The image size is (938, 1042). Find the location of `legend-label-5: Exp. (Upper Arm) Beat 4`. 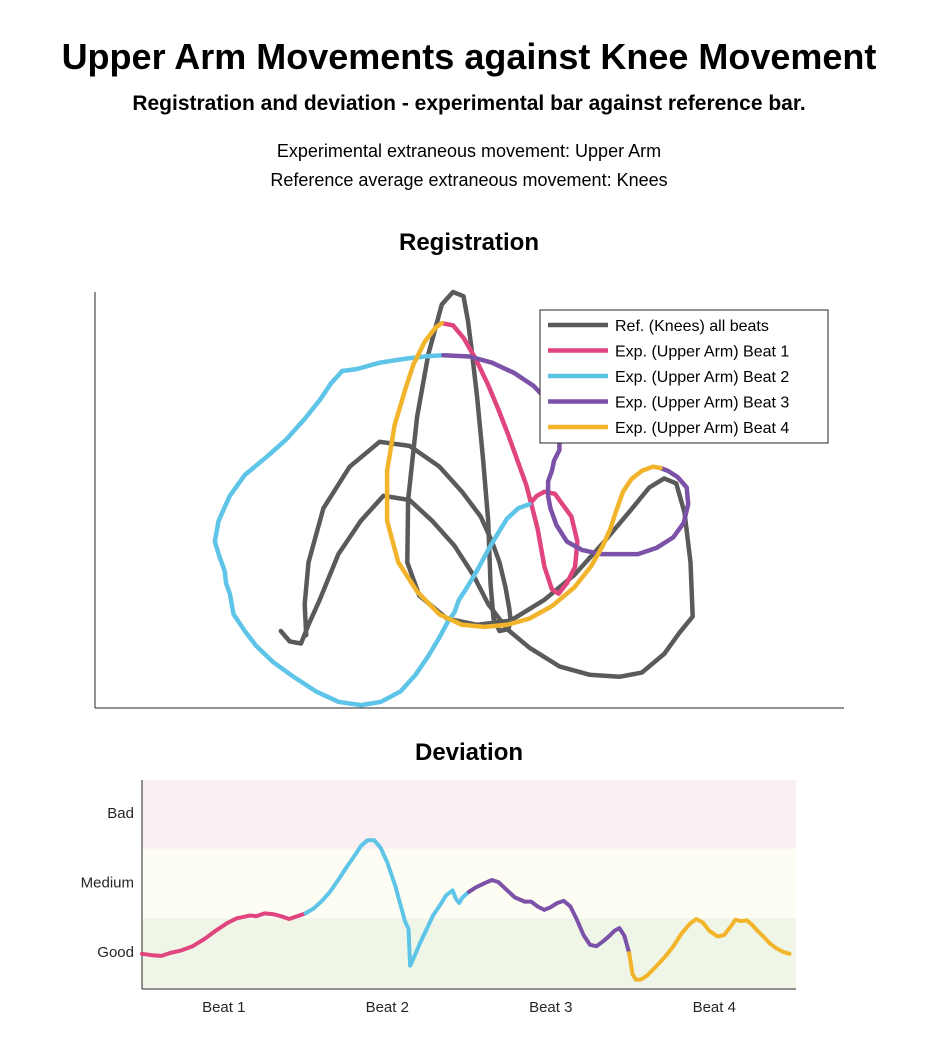

legend-label-5: Exp. (Upper Arm) Beat 4 is located at coordinates (702, 428).